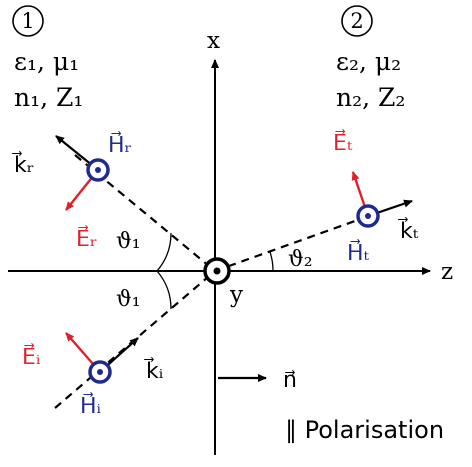 The height and width of the screenshot is (467, 472). I want to click on y-axis-label: y, so click(236, 295).